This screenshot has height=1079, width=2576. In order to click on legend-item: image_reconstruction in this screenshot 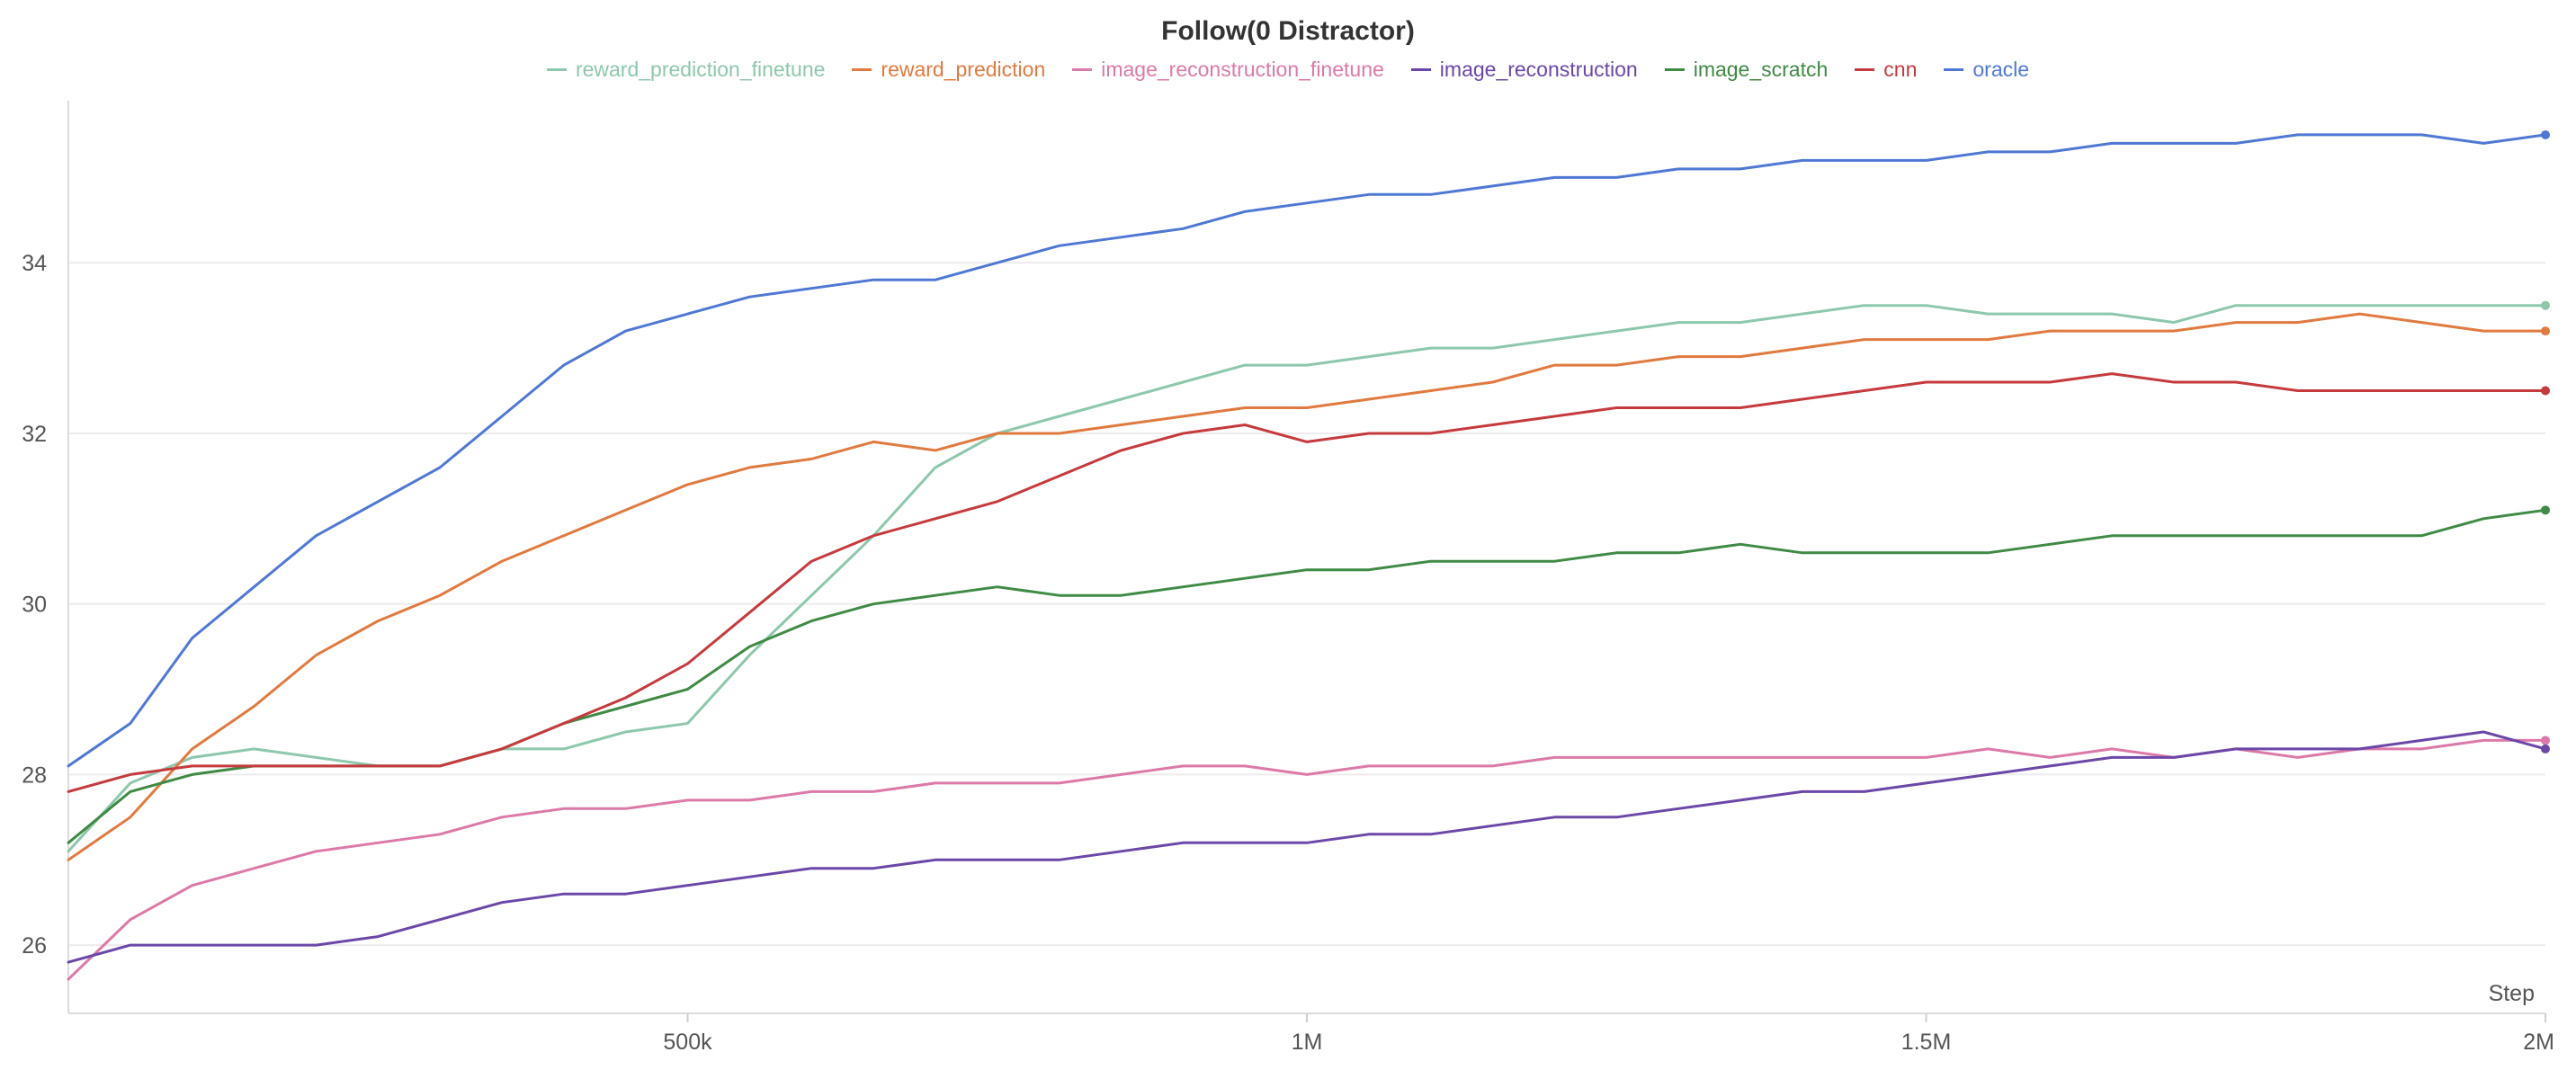, I will do `click(1524, 70)`.